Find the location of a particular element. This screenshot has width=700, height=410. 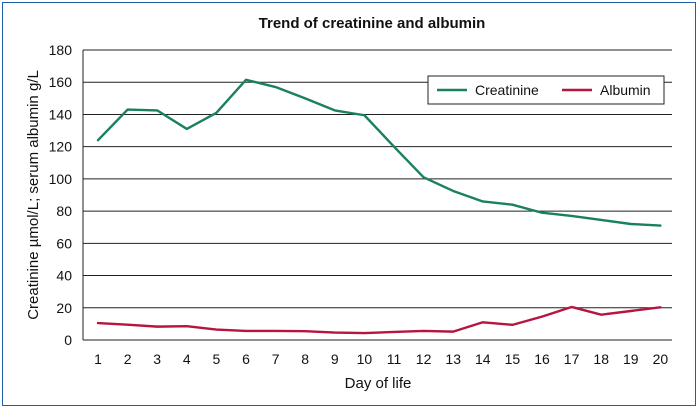

x-tick-label: 20 is located at coordinates (661, 359).